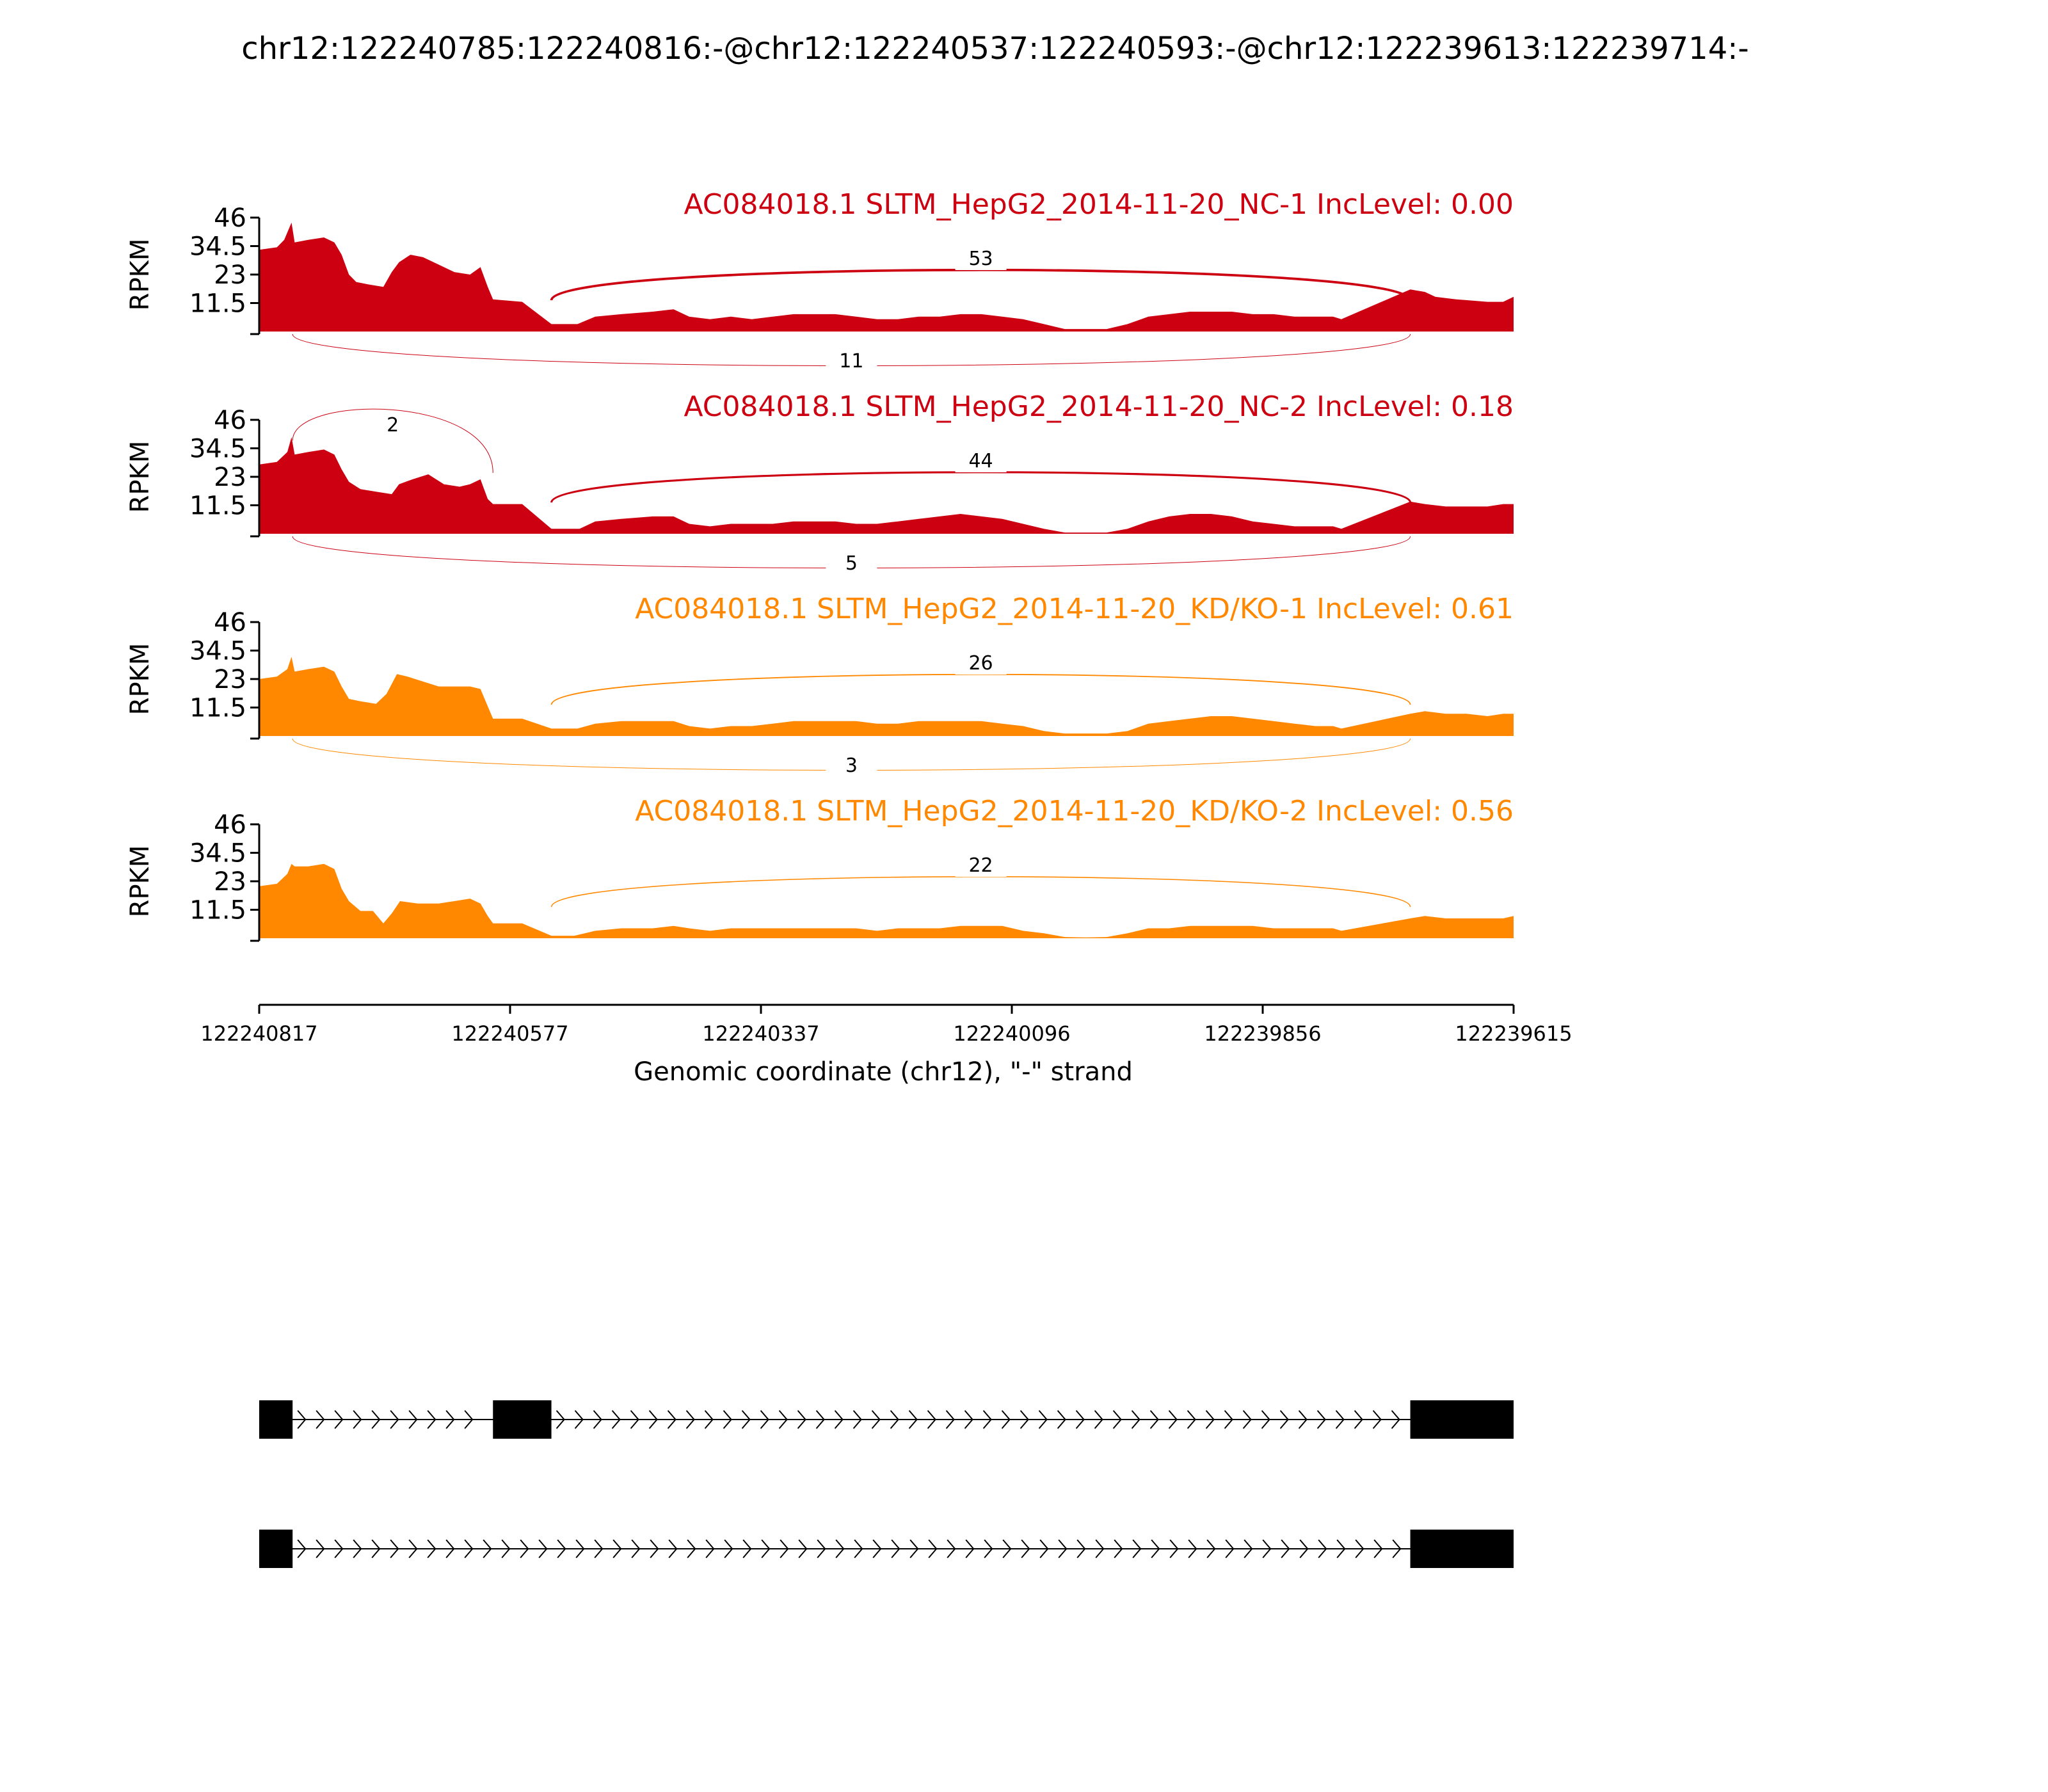  I want to click on junction-count: 2, so click(393, 425).